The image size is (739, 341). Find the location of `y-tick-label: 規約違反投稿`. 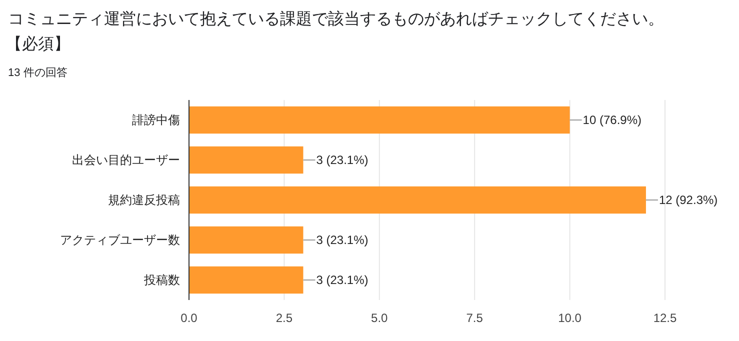

y-tick-label: 規約違反投稿 is located at coordinates (144, 200).